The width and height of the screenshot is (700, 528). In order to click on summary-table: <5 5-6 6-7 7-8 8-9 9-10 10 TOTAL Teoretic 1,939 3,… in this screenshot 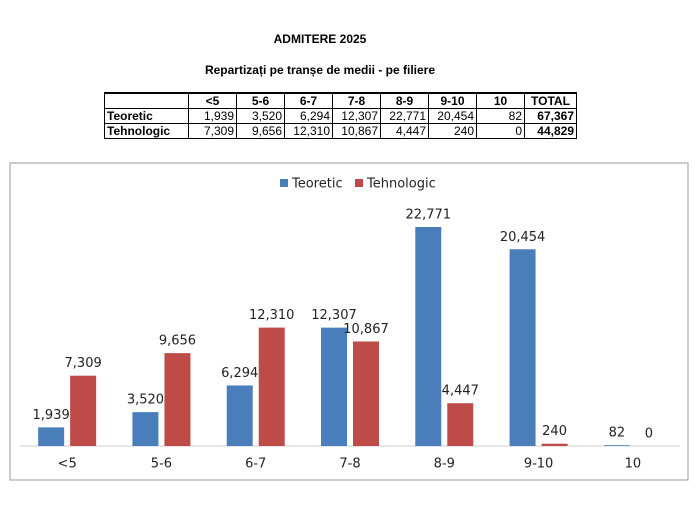, I will do `click(340, 115)`.